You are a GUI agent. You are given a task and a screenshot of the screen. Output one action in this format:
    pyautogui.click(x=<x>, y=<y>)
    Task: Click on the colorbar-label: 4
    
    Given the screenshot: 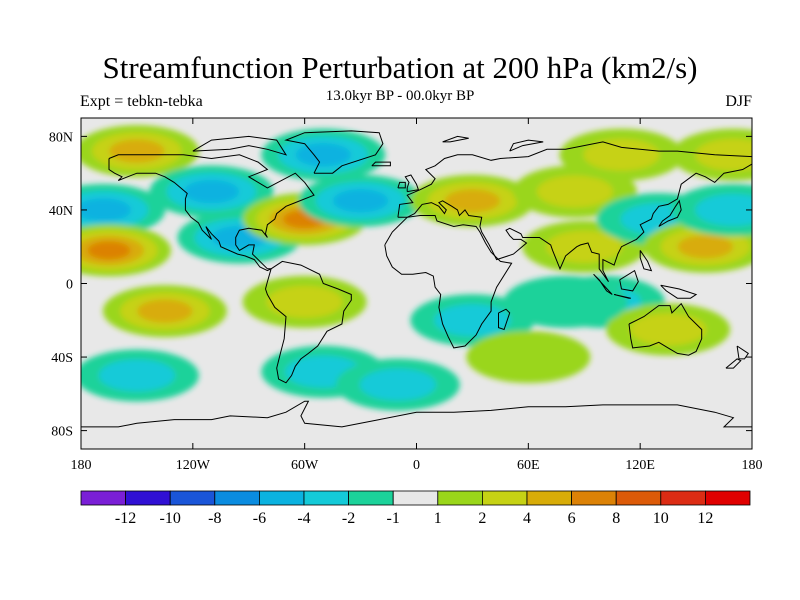 What is the action you would take?
    pyautogui.click(x=527, y=518)
    